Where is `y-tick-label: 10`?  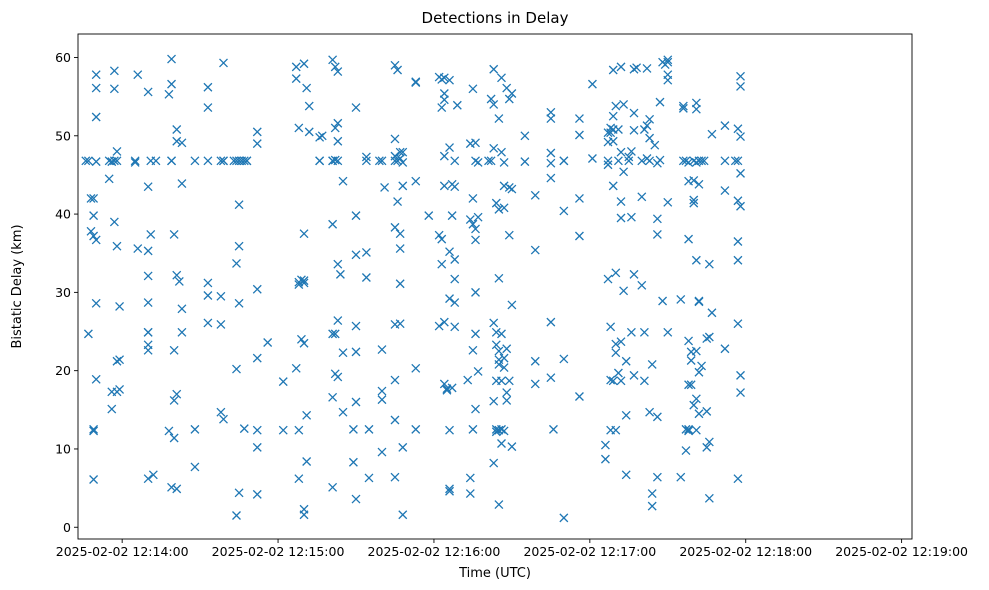 y-tick-label: 10 is located at coordinates (63, 448).